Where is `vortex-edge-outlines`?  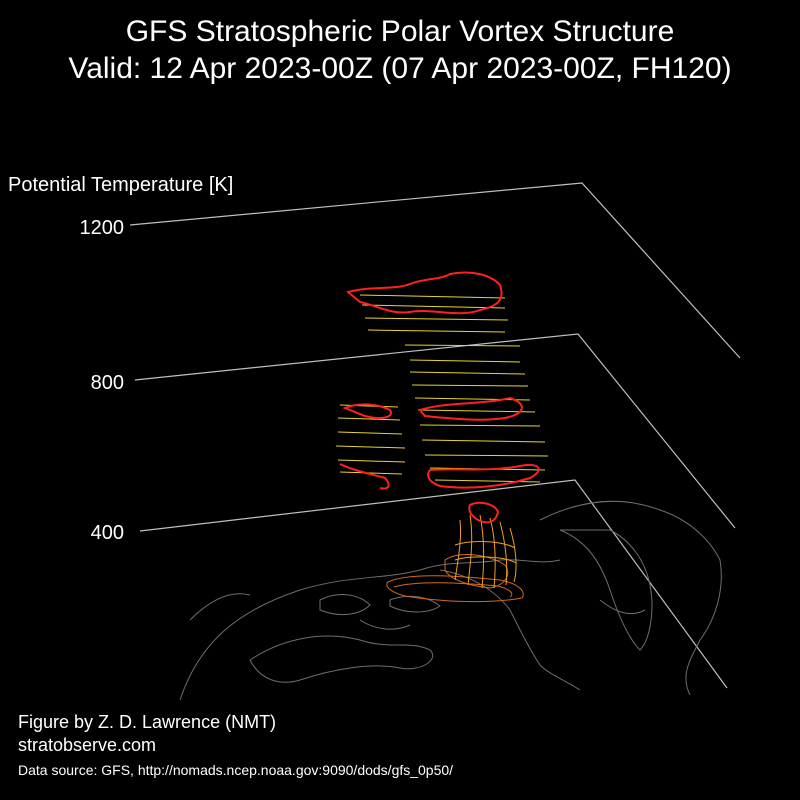
vortex-edge-outlines is located at coordinates (439, 397).